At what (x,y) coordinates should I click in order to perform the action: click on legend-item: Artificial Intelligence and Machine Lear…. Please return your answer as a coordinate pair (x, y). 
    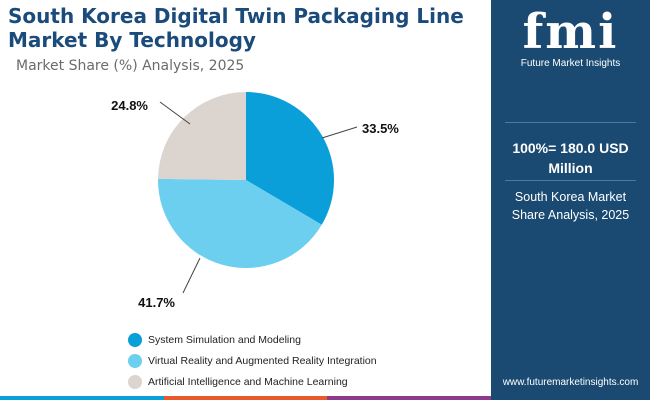
    Looking at the image, I should click on (252, 382).